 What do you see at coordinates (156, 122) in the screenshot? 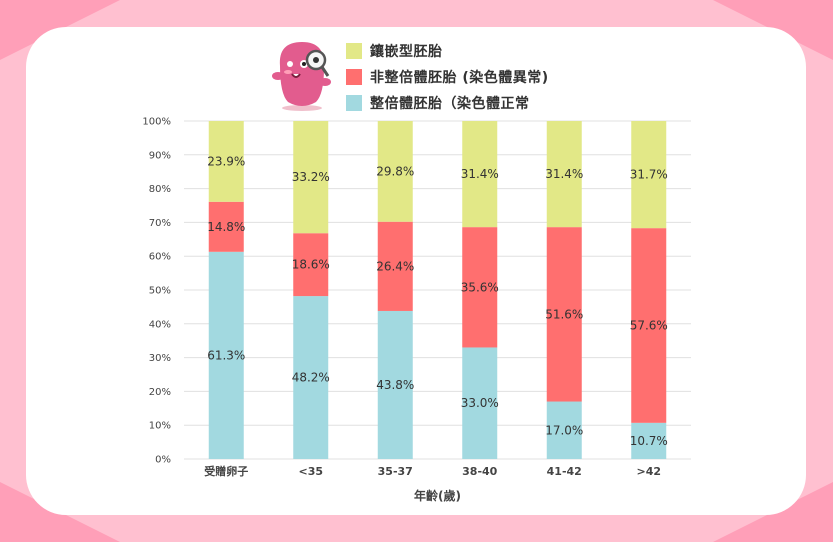
I see `y-tick-label: 100%` at bounding box center [156, 122].